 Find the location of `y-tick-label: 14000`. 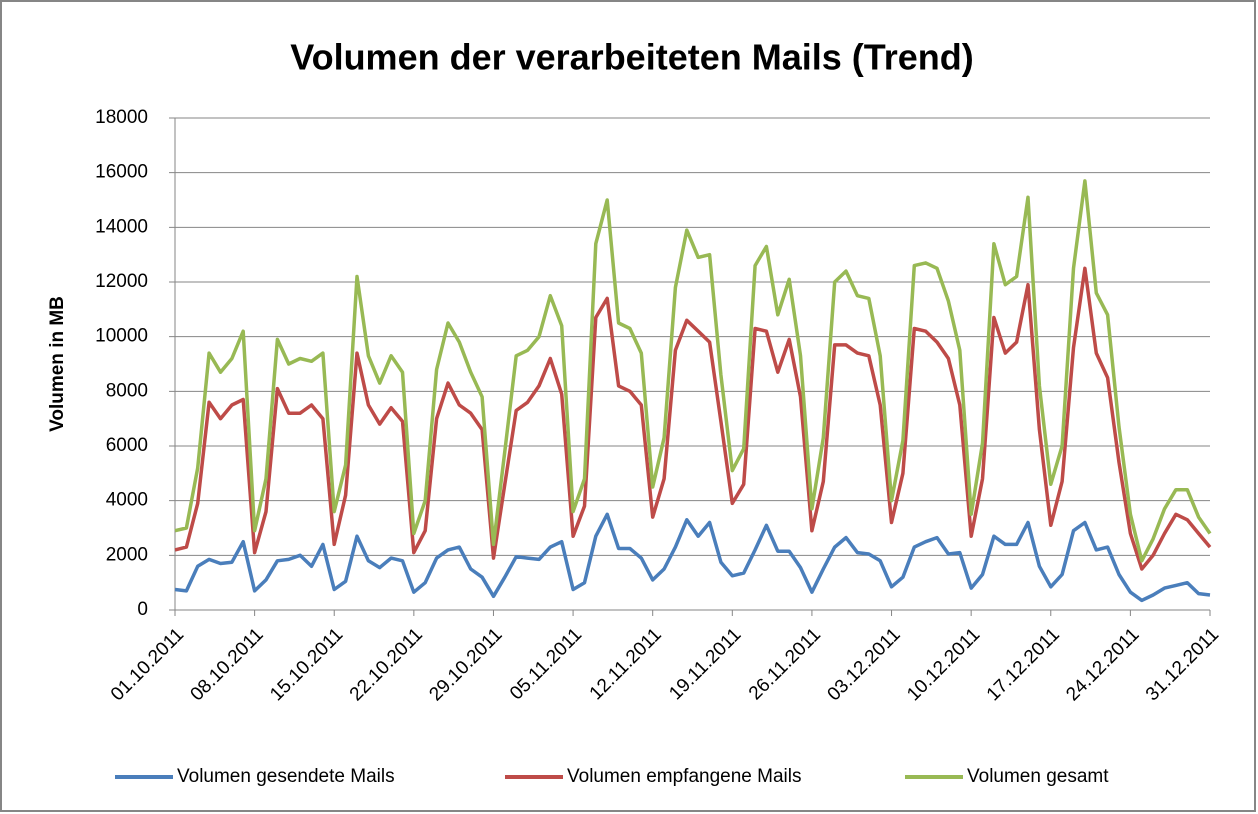

y-tick-label: 14000 is located at coordinates (121, 226).